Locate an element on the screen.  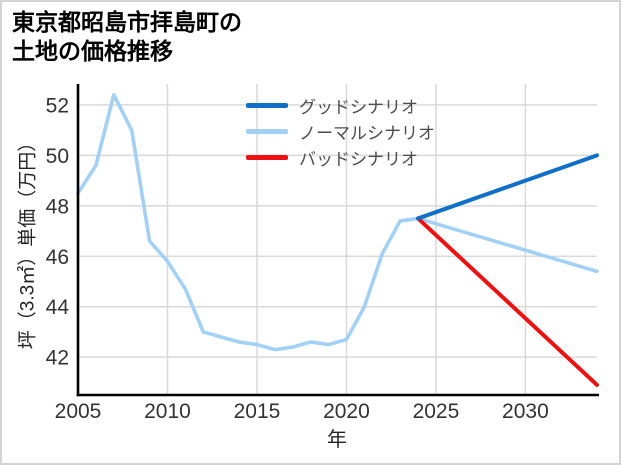
series-line-bad-scenario is located at coordinates (507, 301).